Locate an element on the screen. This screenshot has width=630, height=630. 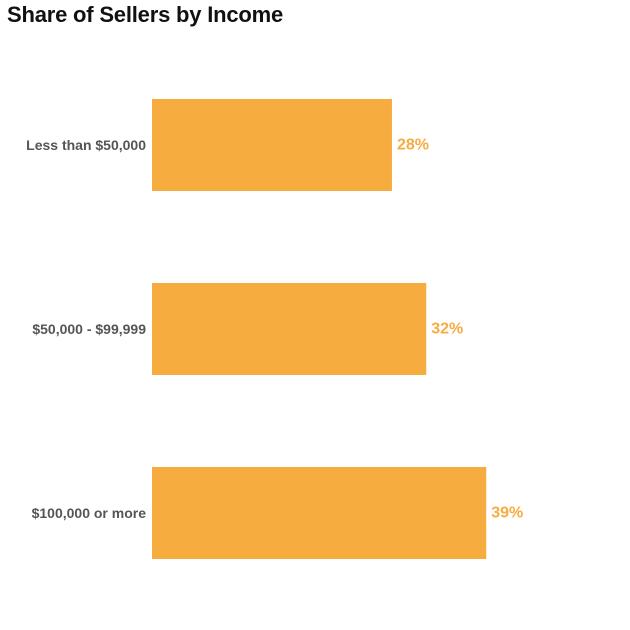
value-label-1: 28% is located at coordinates (413, 145).